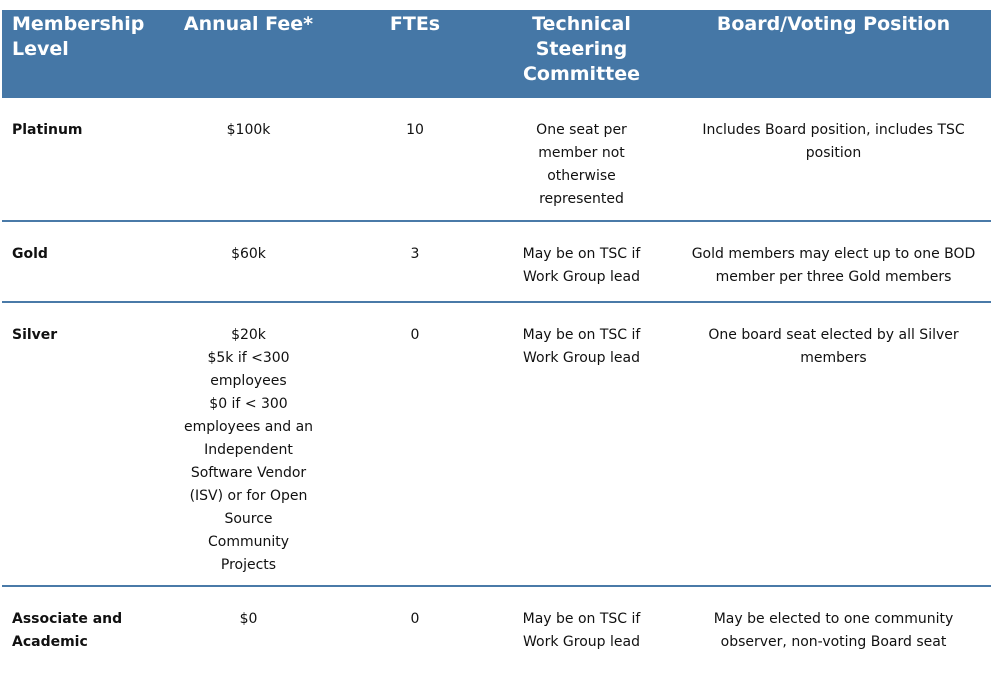 The height and width of the screenshot is (688, 991). I want to click on header-annual-fee: Annual Fee*, so click(248, 54).